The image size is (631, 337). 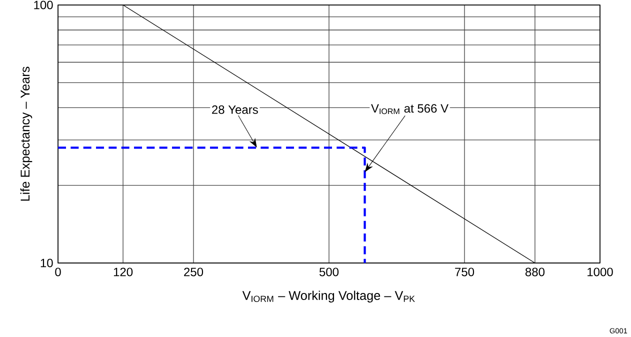 I want to click on y-tick-label: 100, so click(x=43, y=5).